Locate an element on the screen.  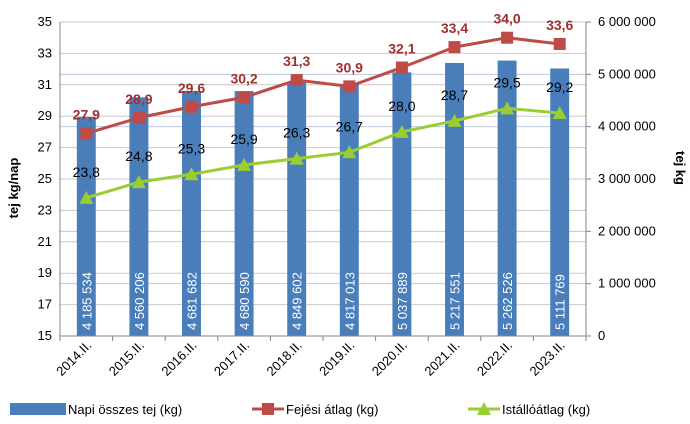
green-data-label: 25,3 is located at coordinates (191, 148).